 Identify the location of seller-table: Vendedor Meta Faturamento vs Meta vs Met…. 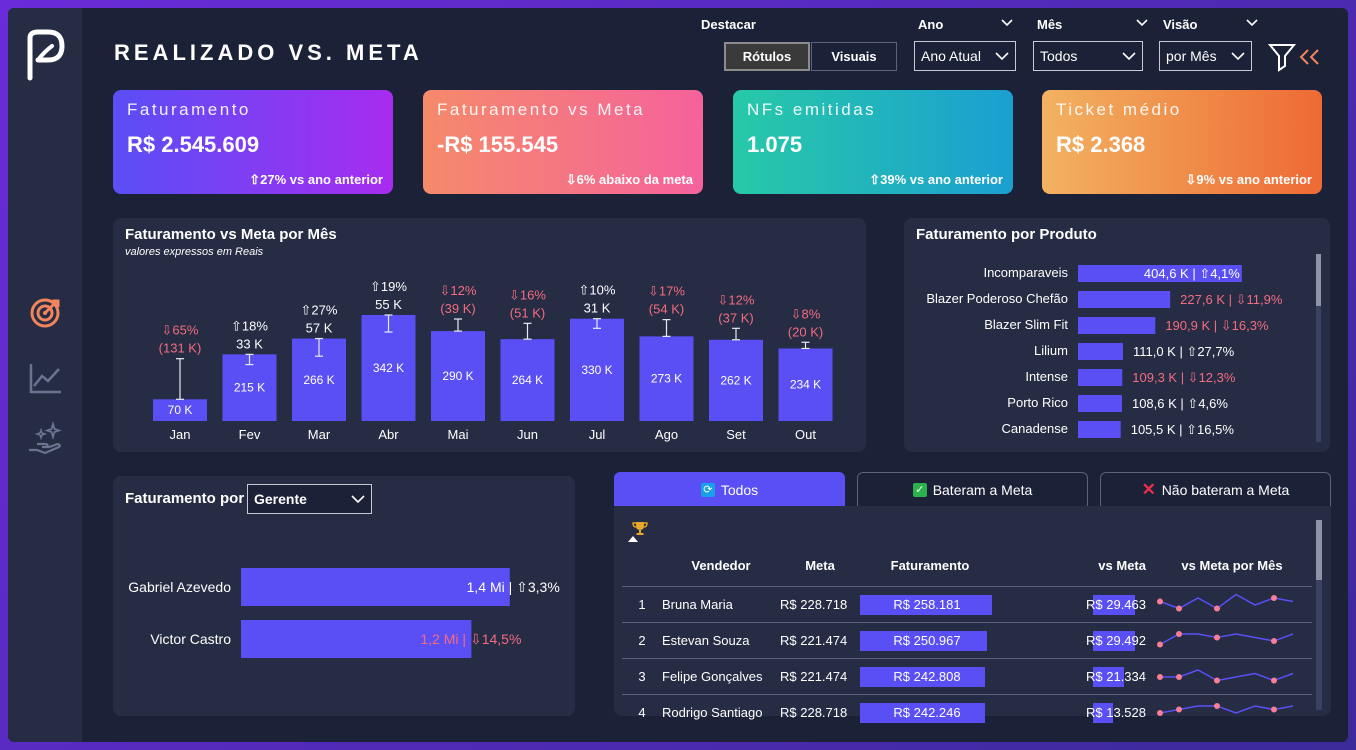
(967, 638).